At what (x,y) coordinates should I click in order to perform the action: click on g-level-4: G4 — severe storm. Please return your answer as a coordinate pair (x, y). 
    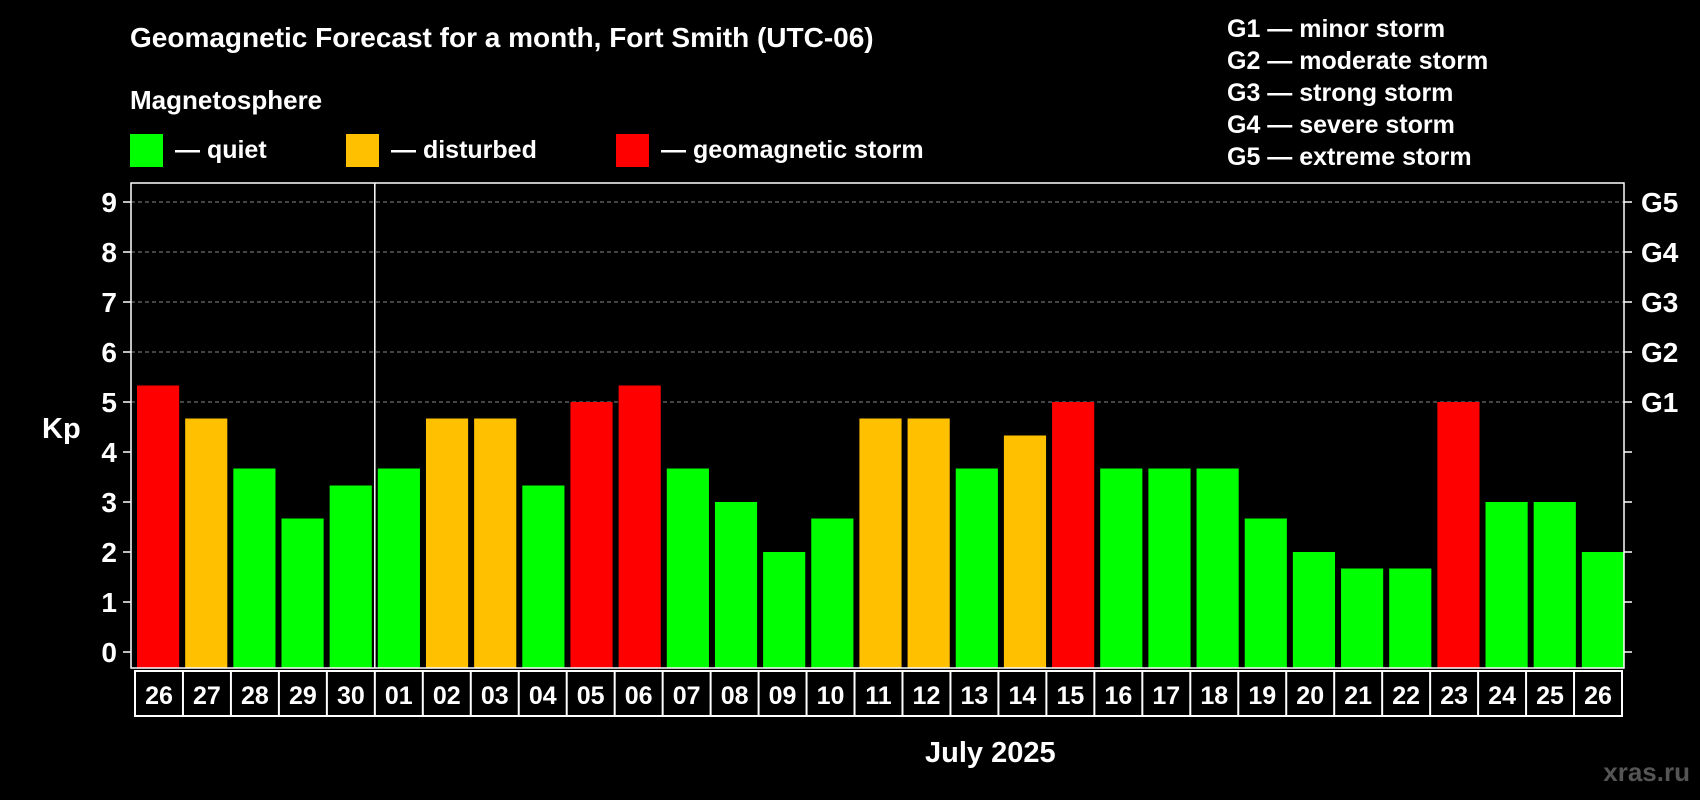
    Looking at the image, I should click on (1341, 125).